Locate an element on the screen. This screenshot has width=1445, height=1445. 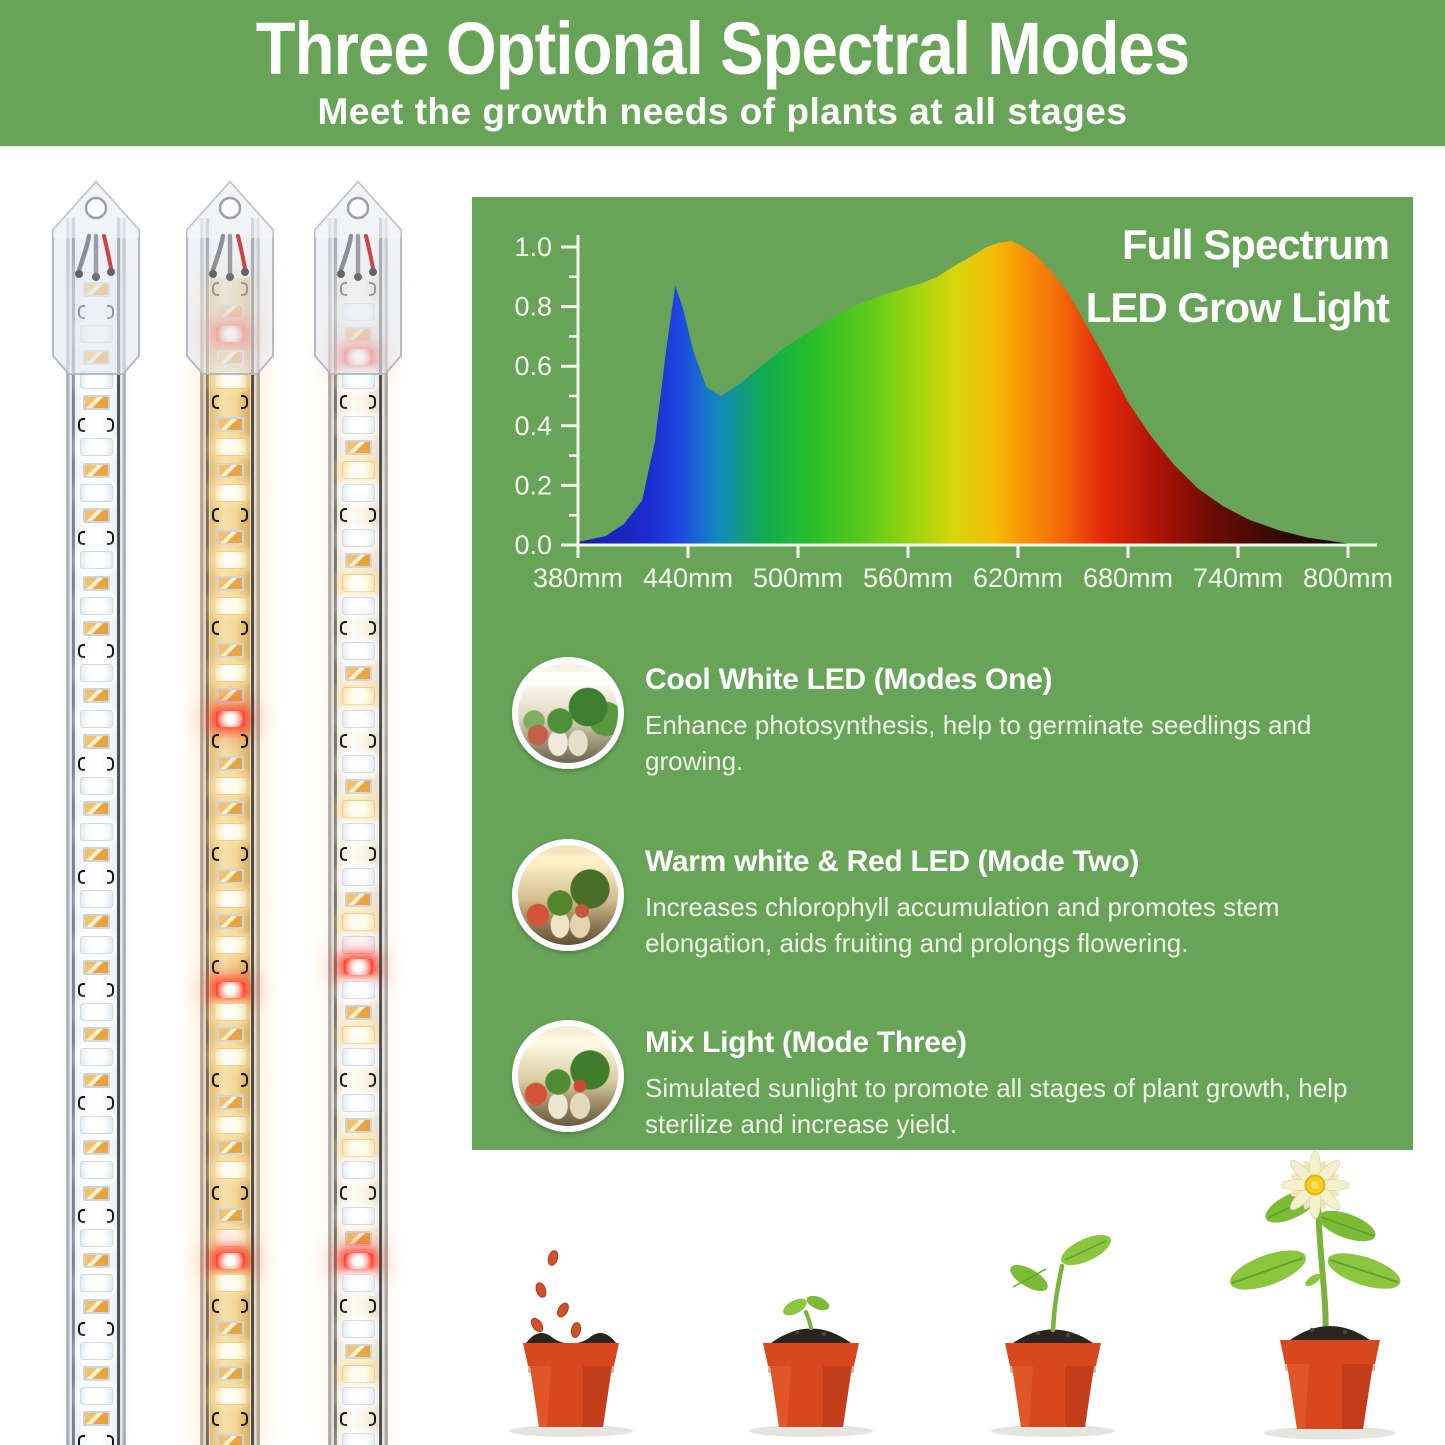
chart-title-line2: LED Grow Light is located at coordinates (1237, 307).